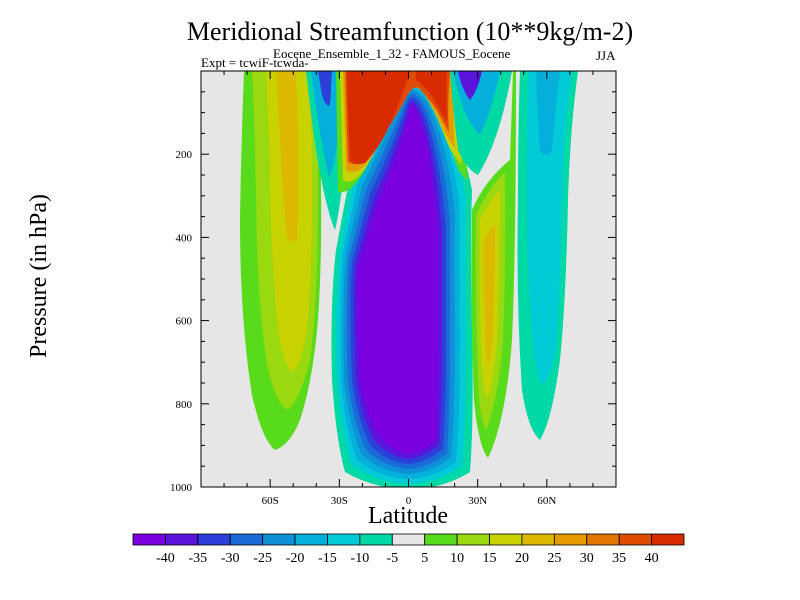 This screenshot has height=600, width=800. What do you see at coordinates (184, 155) in the screenshot?
I see `y-tick-label: 200` at bounding box center [184, 155].